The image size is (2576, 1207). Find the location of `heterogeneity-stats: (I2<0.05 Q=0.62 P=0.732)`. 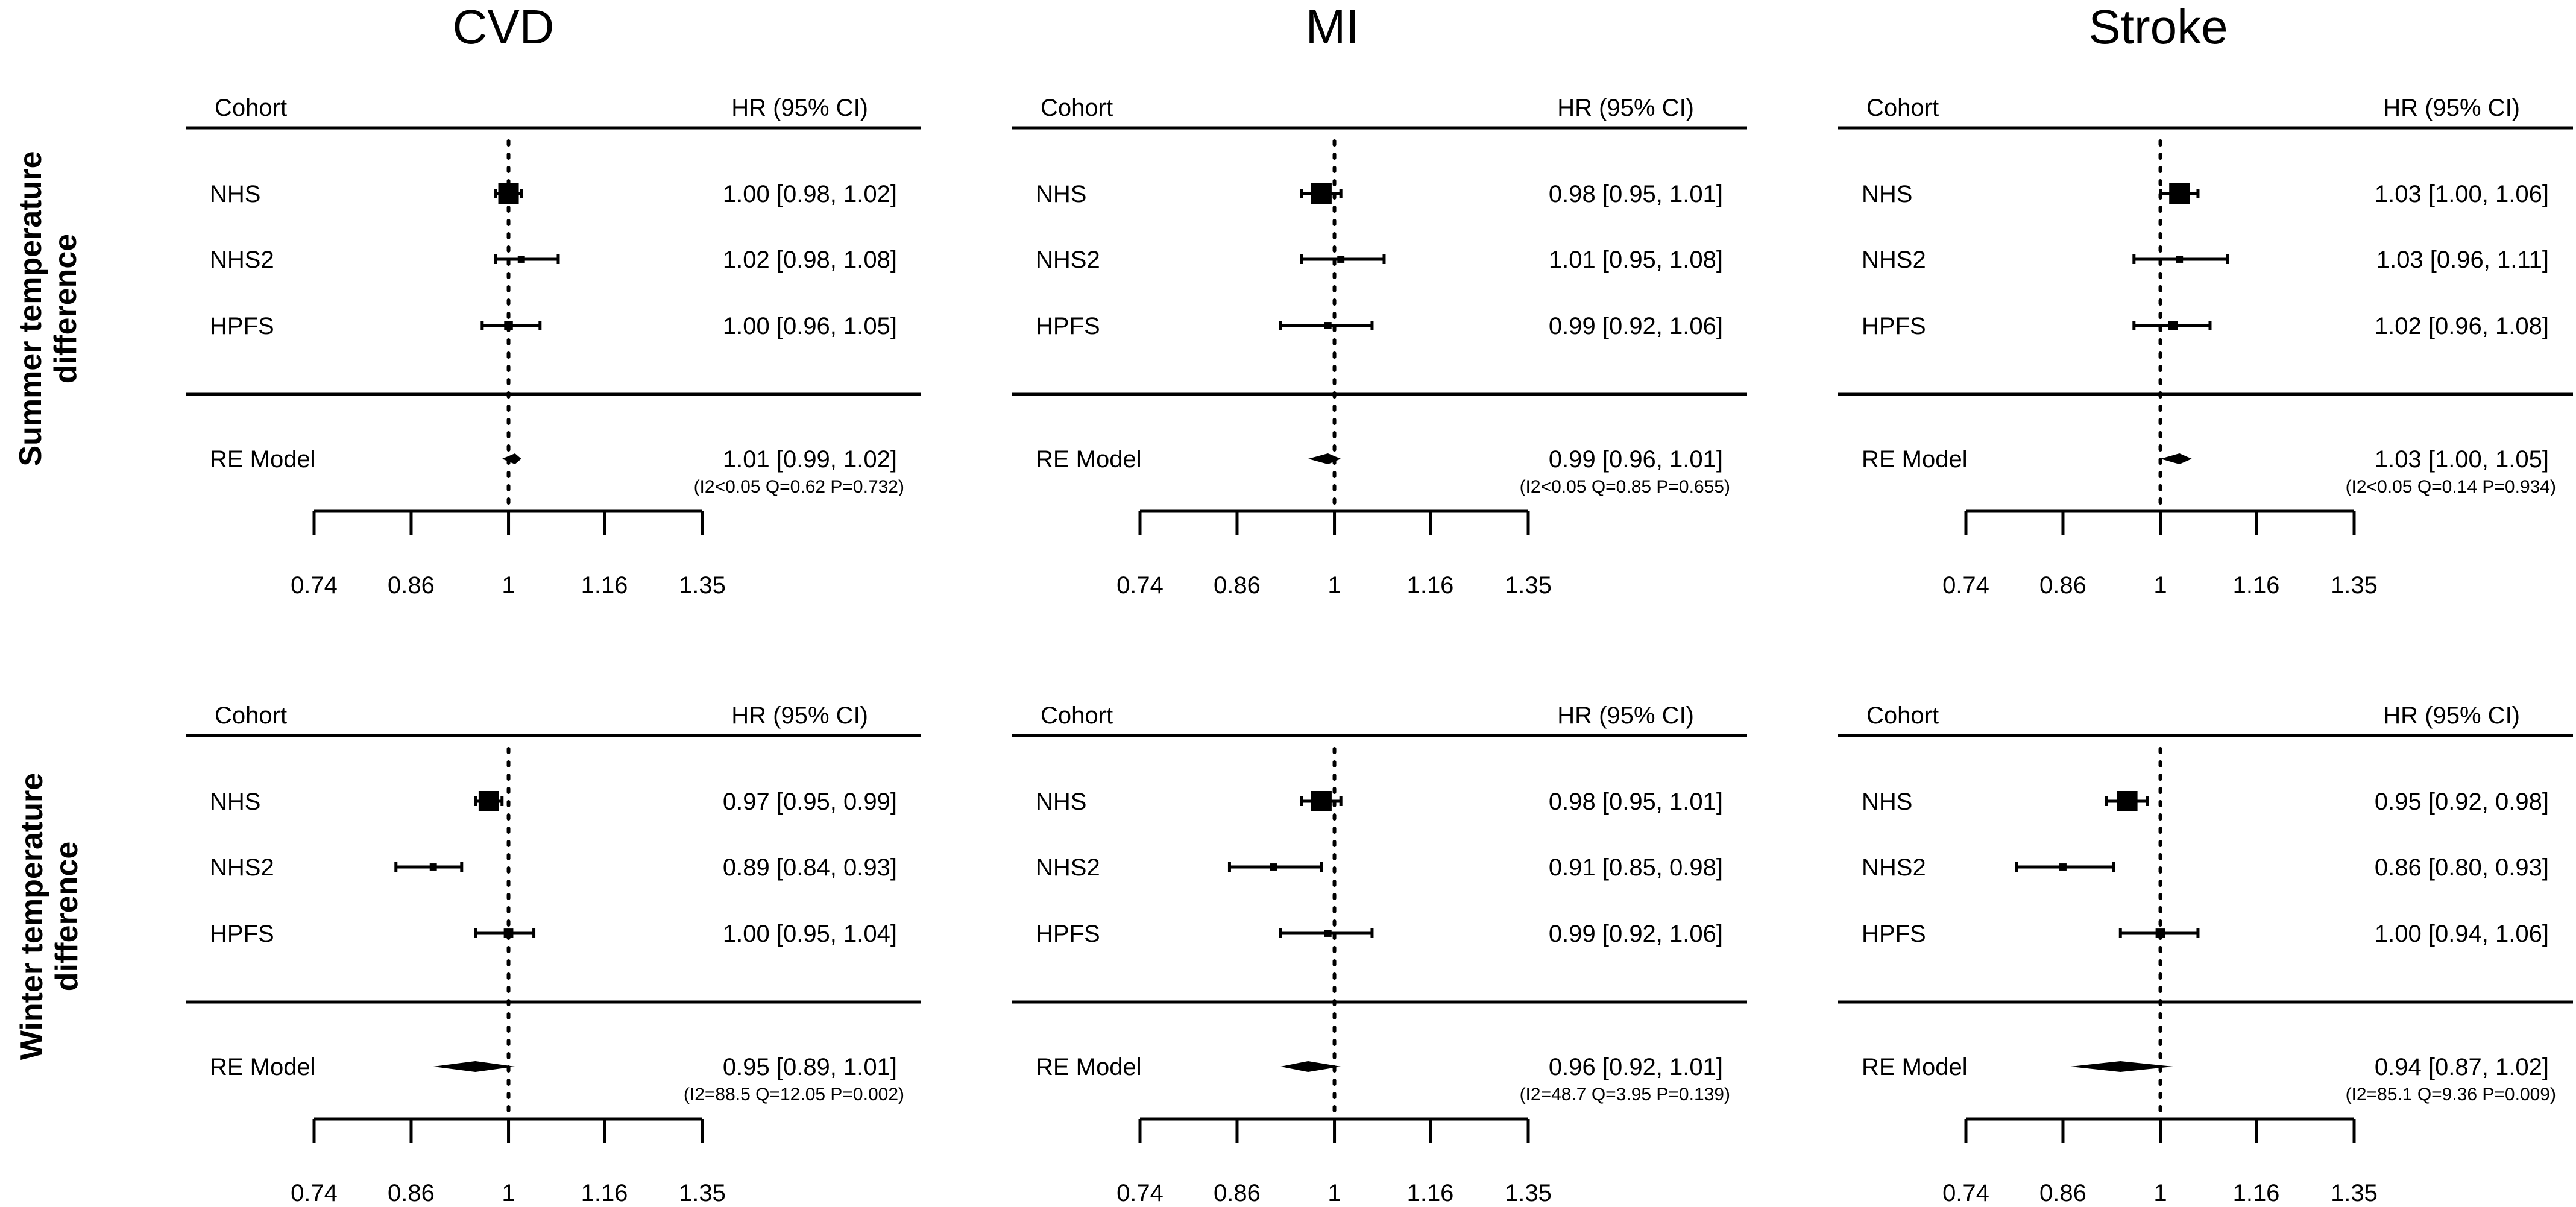

heterogeneity-stats: (I2<0.05 Q=0.62 P=0.732) is located at coordinates (799, 487).